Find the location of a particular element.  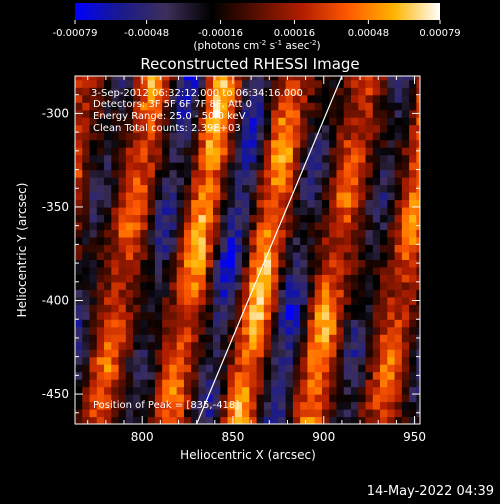

x-tick-label: 900 is located at coordinates (323, 437).